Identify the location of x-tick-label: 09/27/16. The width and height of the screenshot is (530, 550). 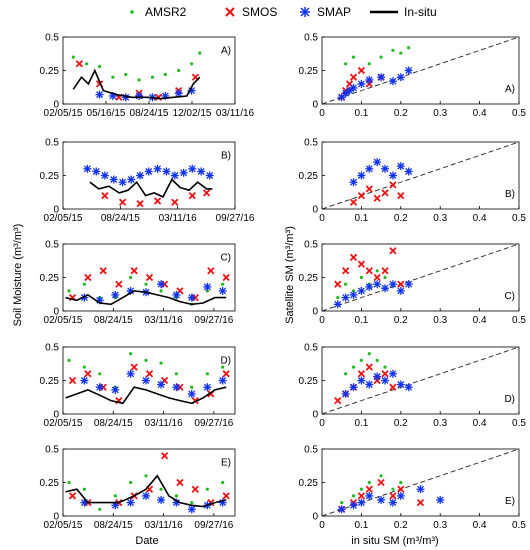
(213, 423).